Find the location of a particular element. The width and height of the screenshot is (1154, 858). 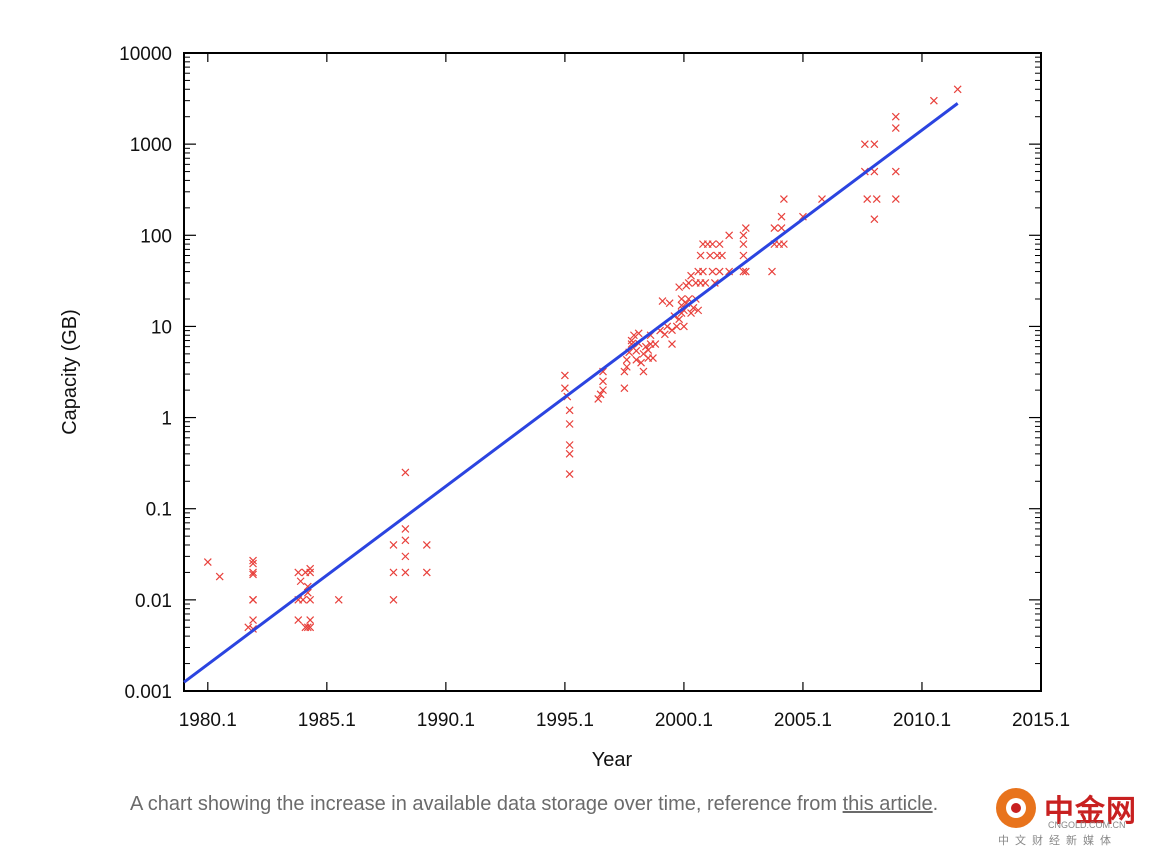

watermark-logo-icon is located at coordinates (1016, 808).